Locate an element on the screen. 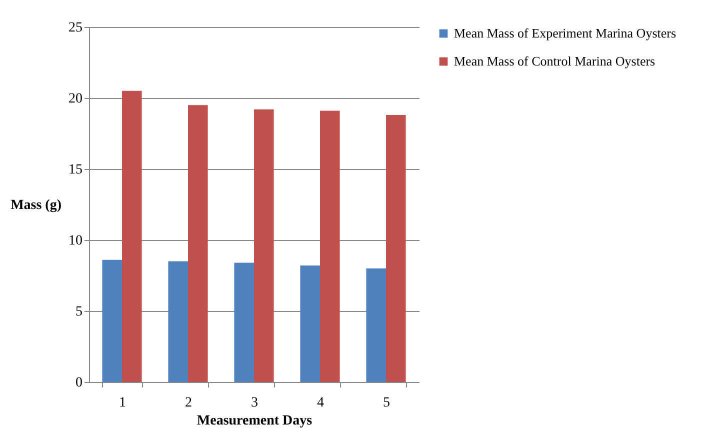  x-tick-label: 4 is located at coordinates (320, 403).